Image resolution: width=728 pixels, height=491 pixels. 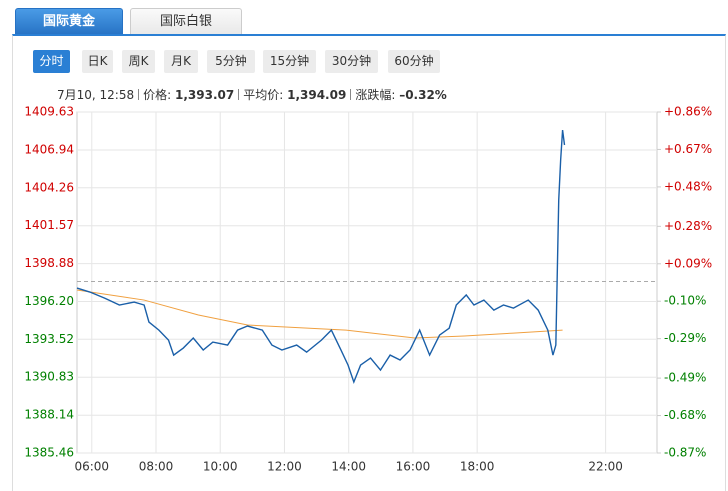 What do you see at coordinates (289, 61) in the screenshot?
I see `period-button: 15分钟` at bounding box center [289, 61].